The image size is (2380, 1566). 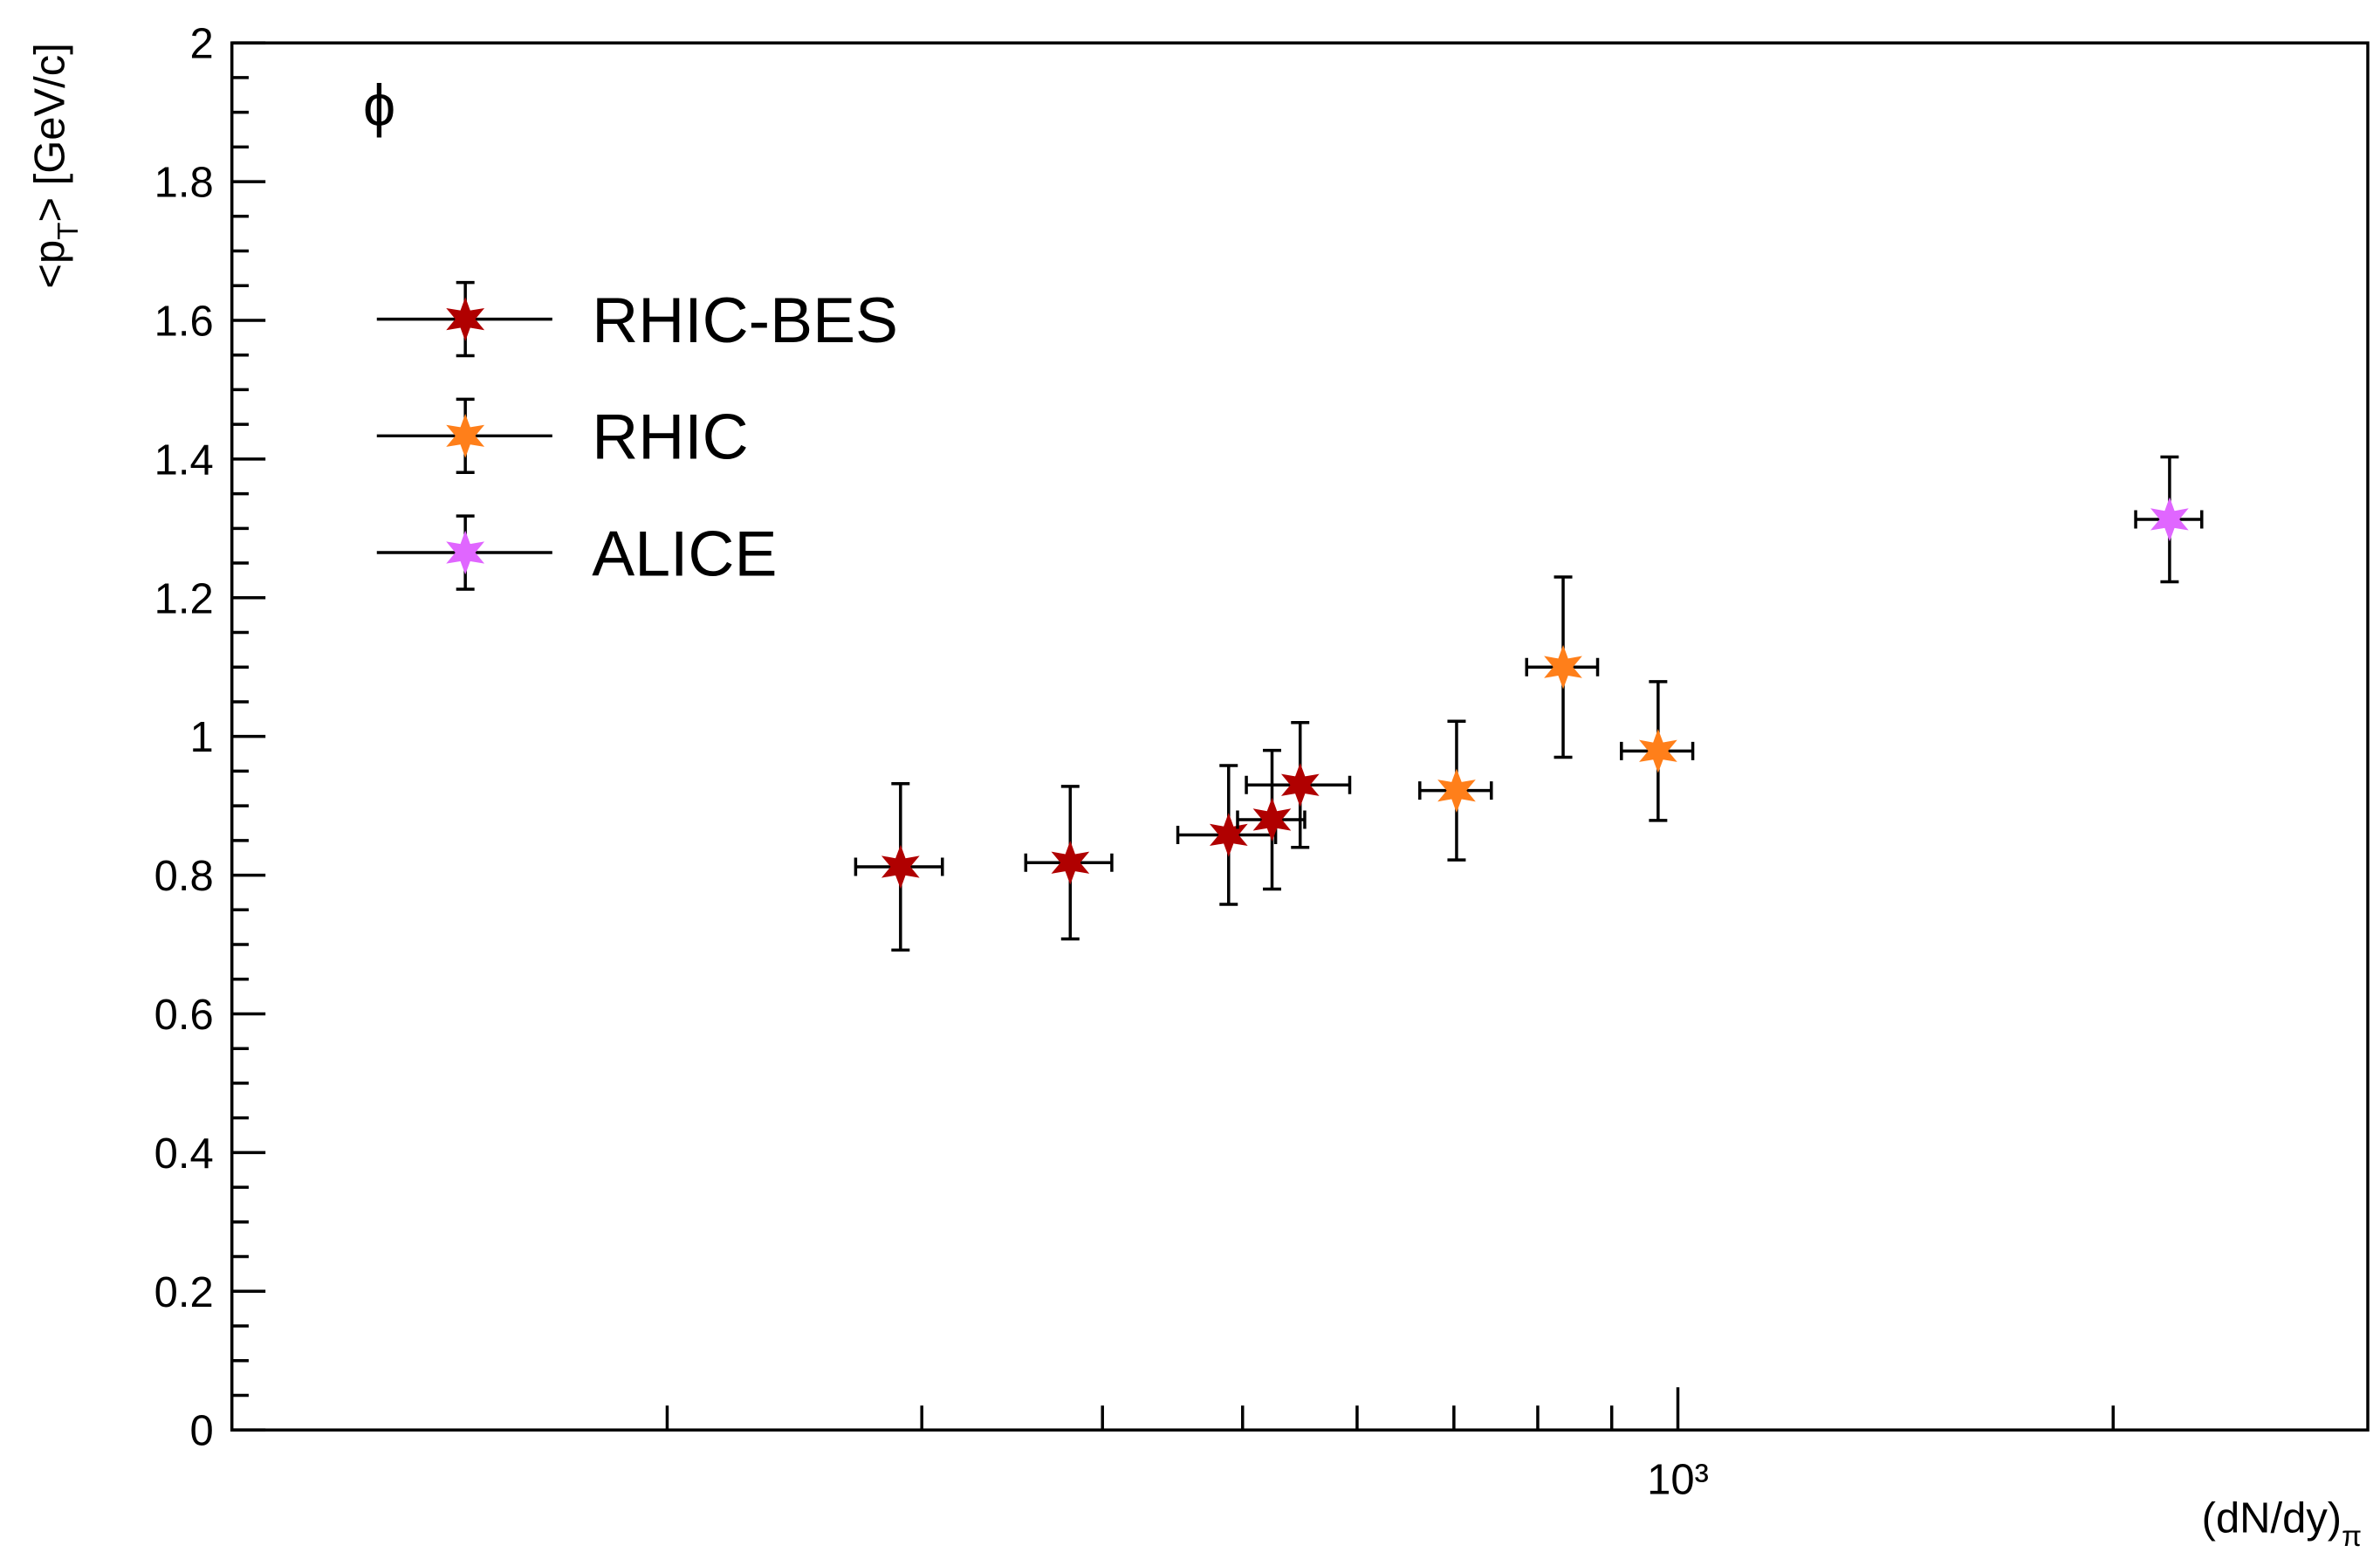 I want to click on y-tick-label: 0.2, so click(x=184, y=1292).